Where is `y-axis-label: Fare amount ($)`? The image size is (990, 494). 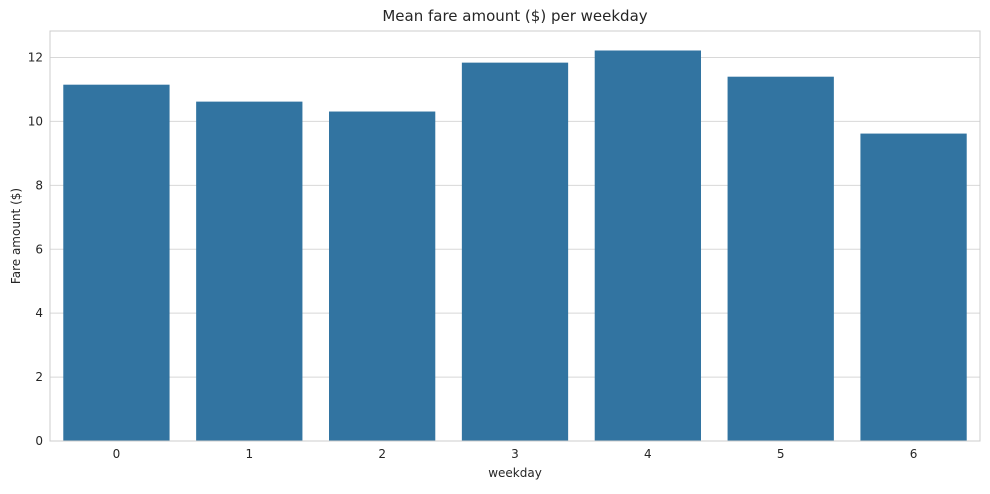 y-axis-label: Fare amount ($) is located at coordinates (16, 236).